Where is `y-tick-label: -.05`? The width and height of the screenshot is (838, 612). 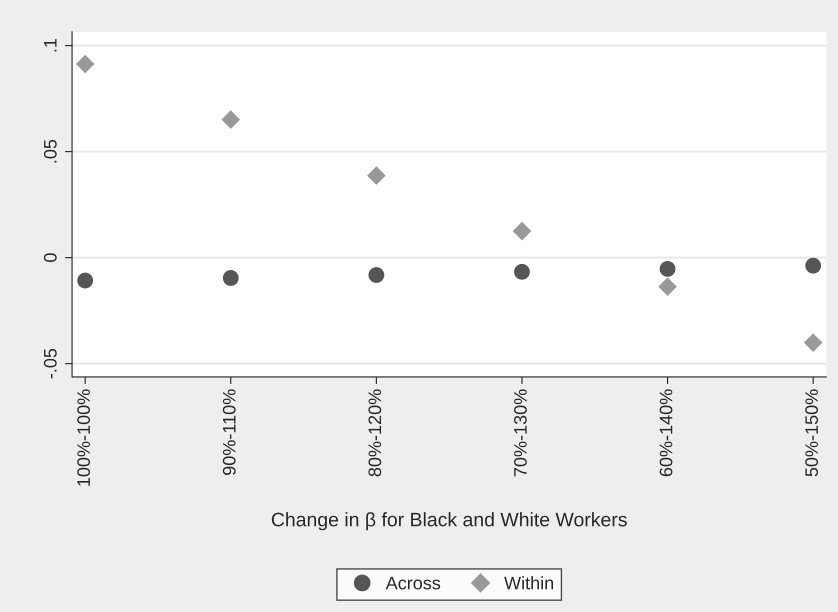 y-tick-label: -.05 is located at coordinates (50, 363).